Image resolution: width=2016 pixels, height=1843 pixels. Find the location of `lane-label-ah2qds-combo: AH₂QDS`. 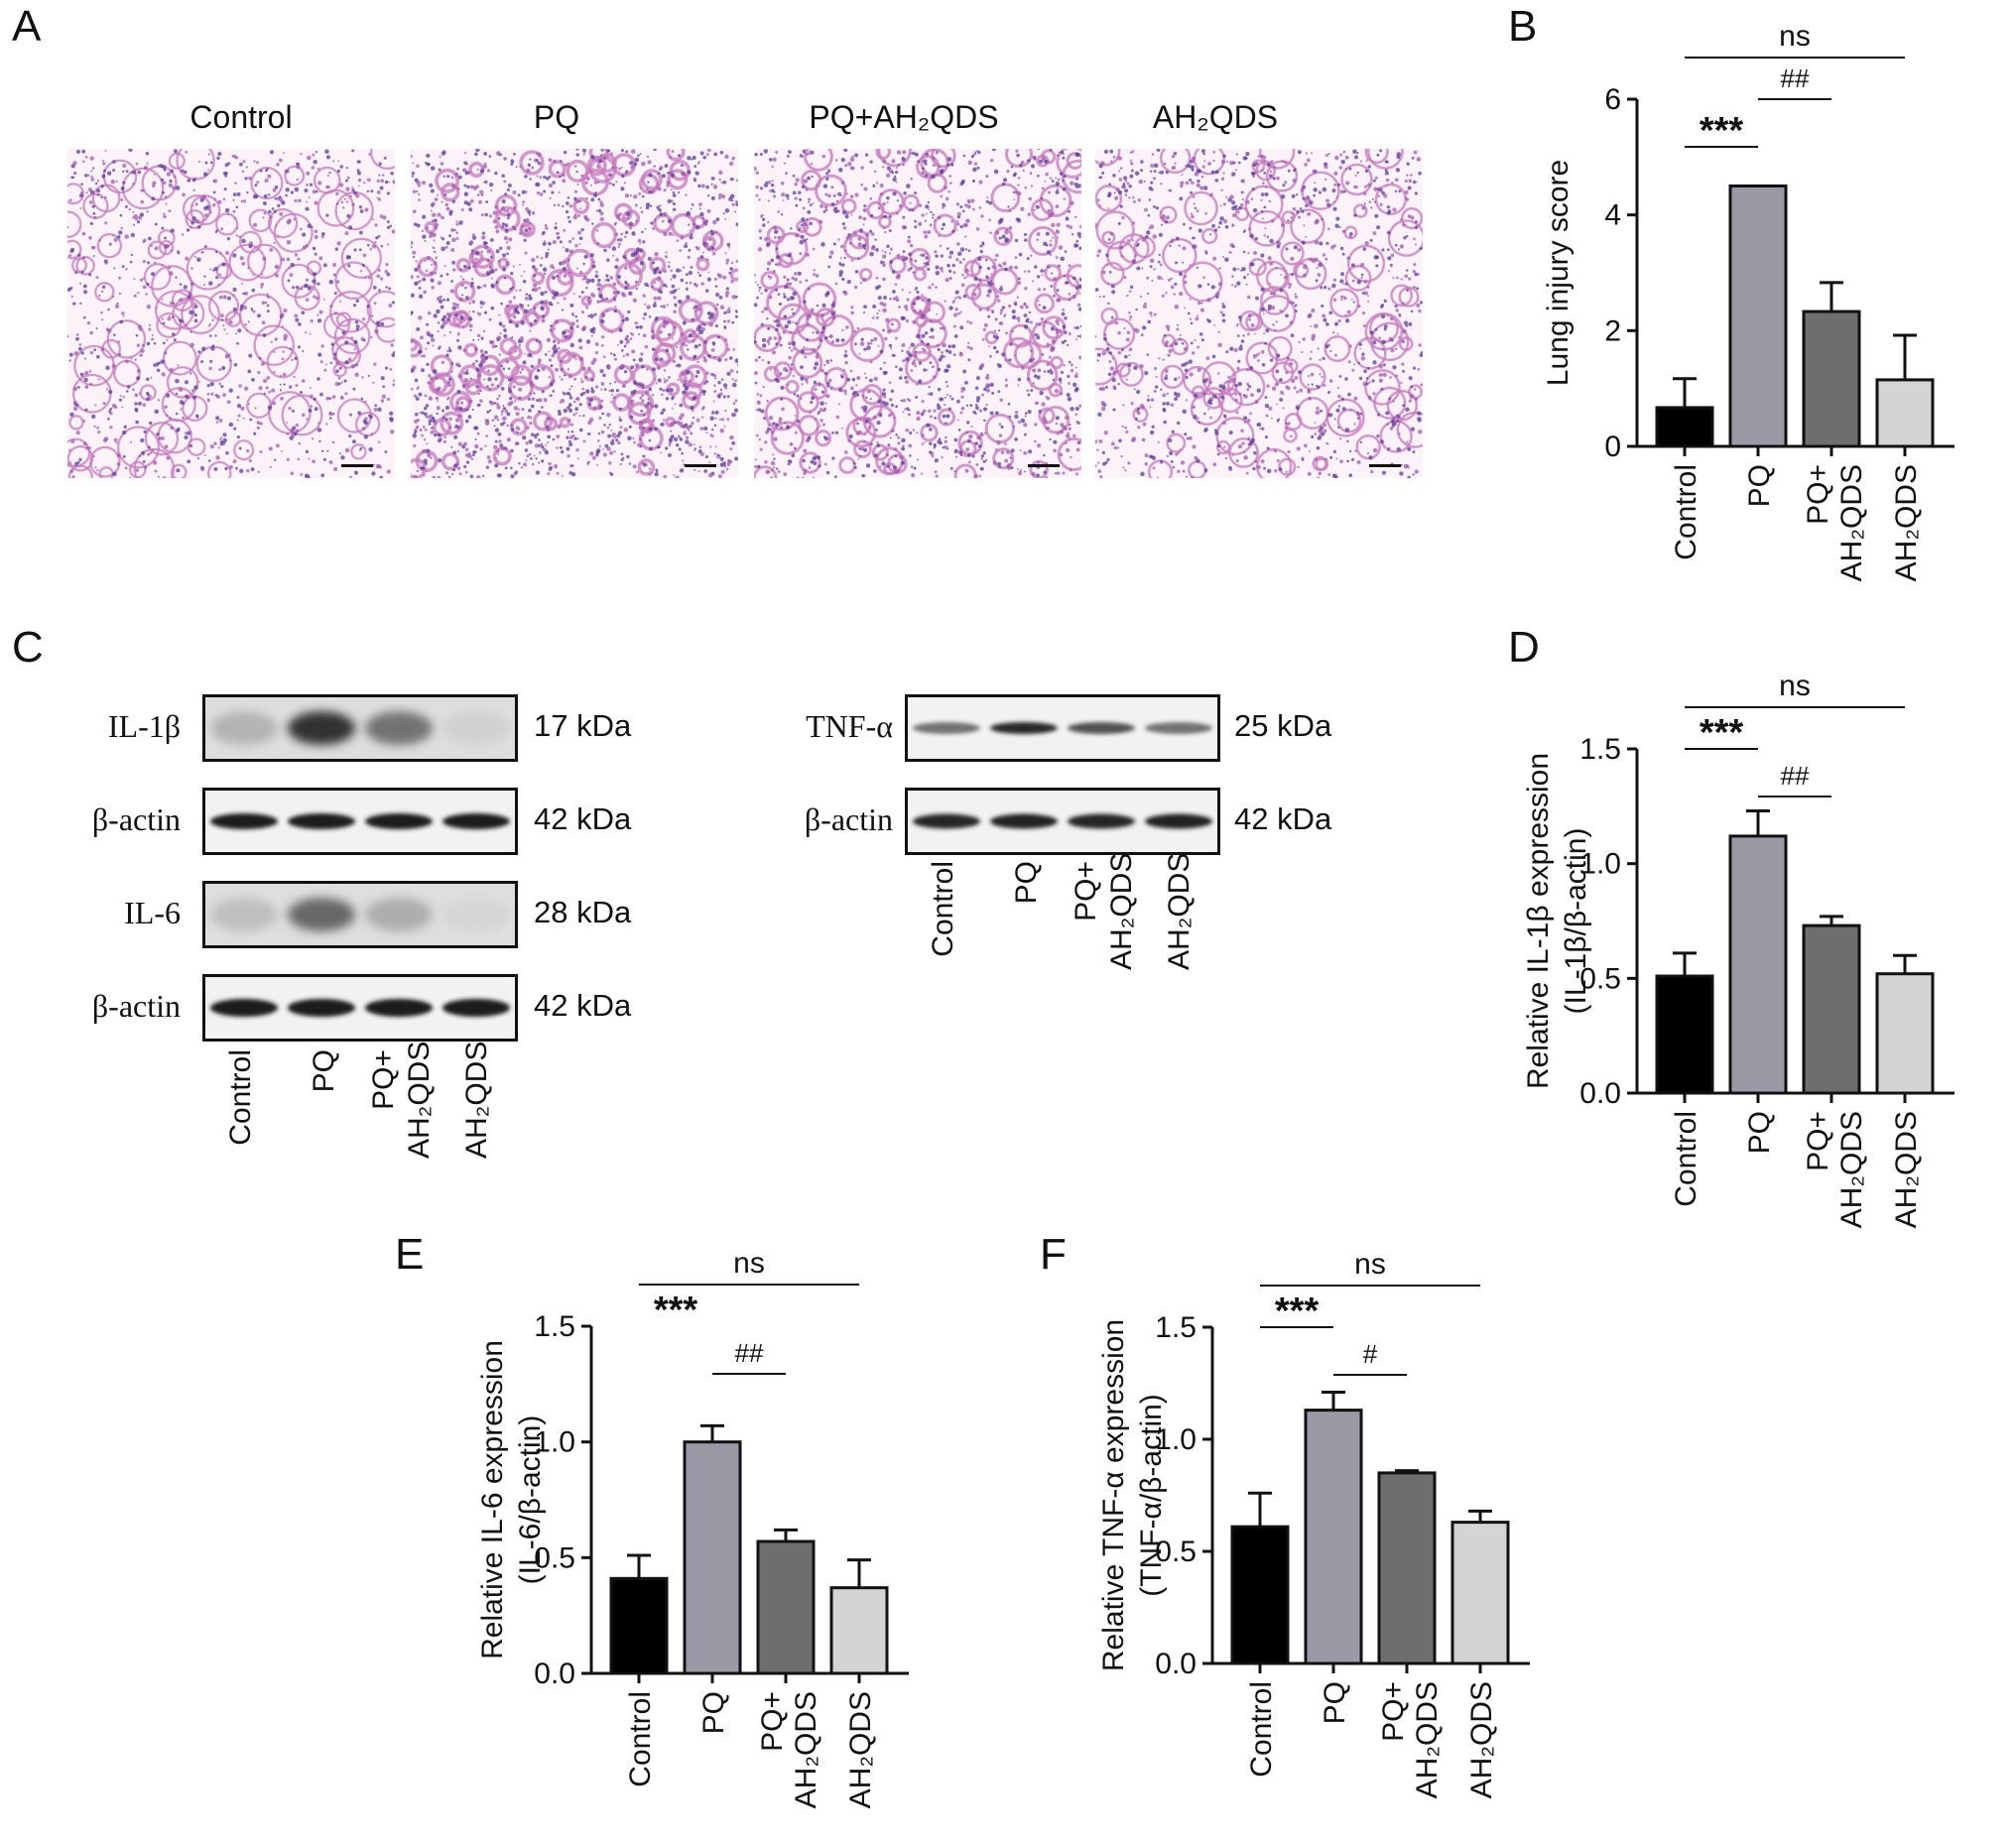

lane-label-ah2qds-combo: AH₂QDS is located at coordinates (419, 1100).